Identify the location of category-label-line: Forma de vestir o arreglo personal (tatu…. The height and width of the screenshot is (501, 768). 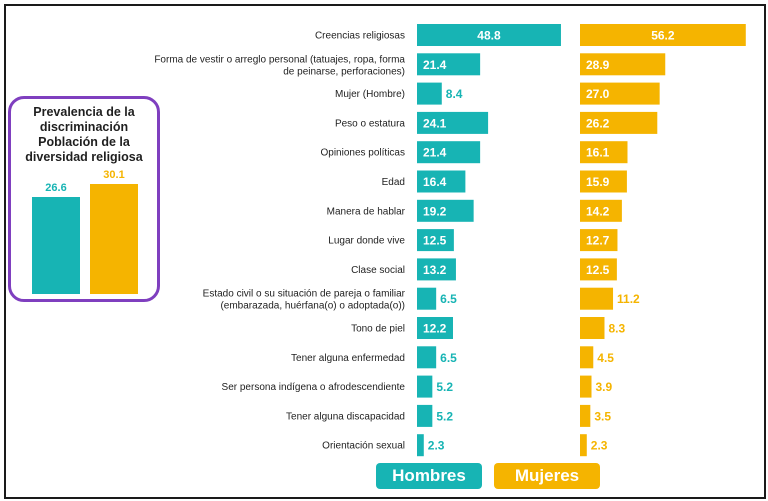
(279, 59).